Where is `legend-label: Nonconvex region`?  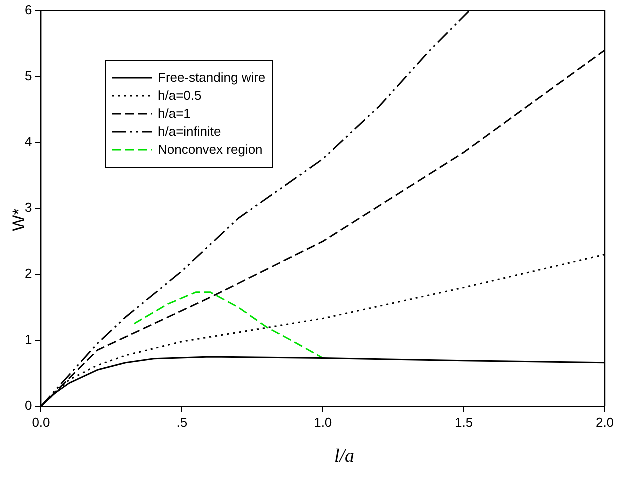
legend-label: Nonconvex region is located at coordinates (210, 150).